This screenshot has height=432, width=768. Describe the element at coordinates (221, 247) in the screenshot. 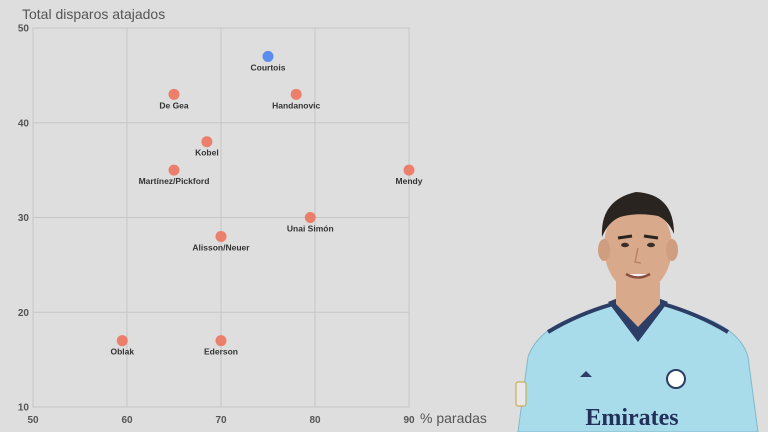

I see `data-point-label: Alisson/Neuer` at that location.